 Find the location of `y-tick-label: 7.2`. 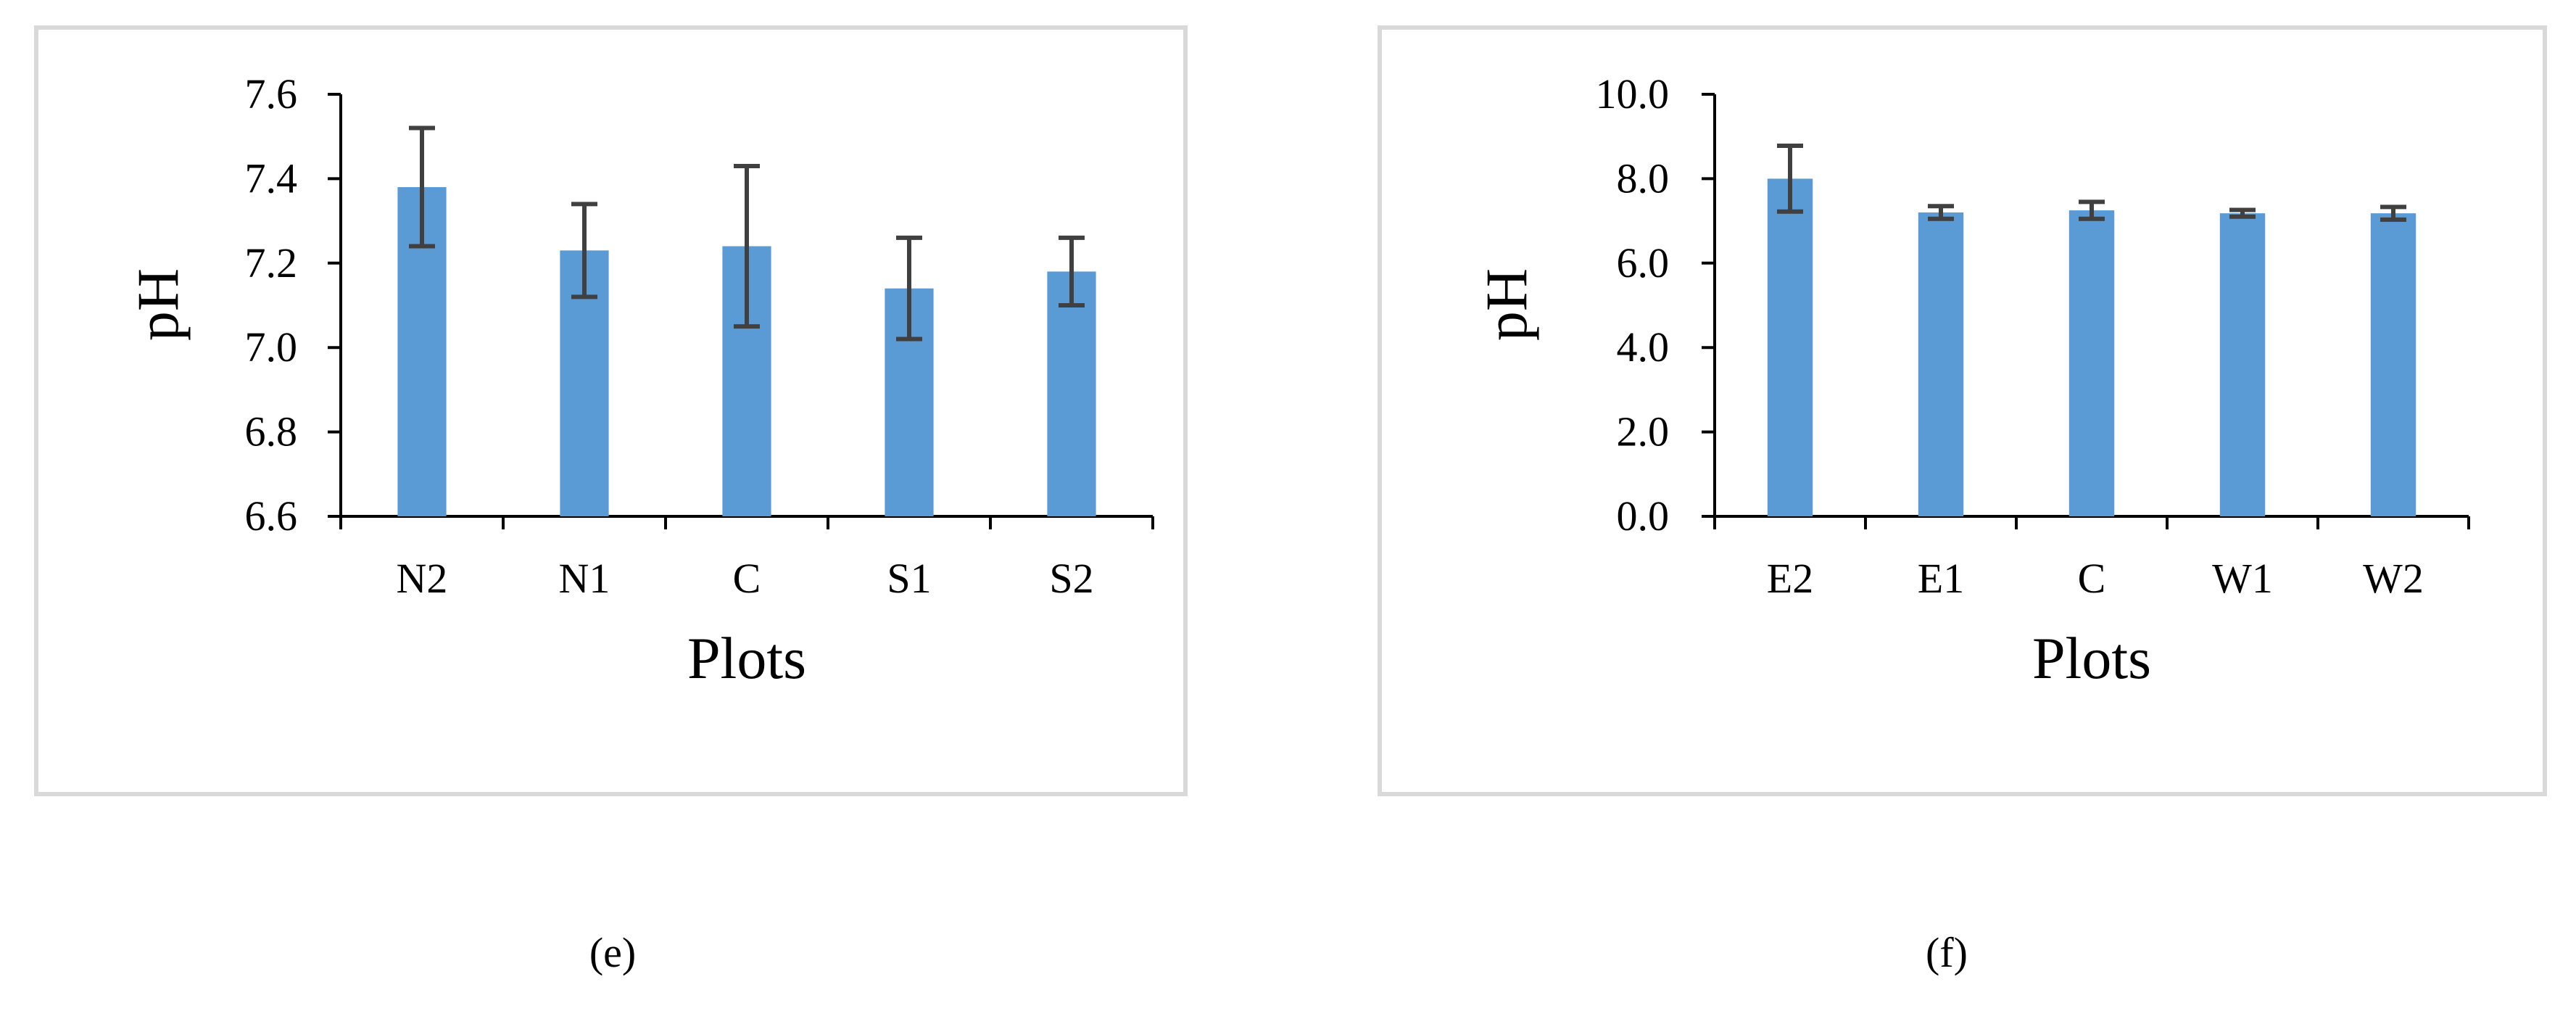

y-tick-label: 7.2 is located at coordinates (272, 262).